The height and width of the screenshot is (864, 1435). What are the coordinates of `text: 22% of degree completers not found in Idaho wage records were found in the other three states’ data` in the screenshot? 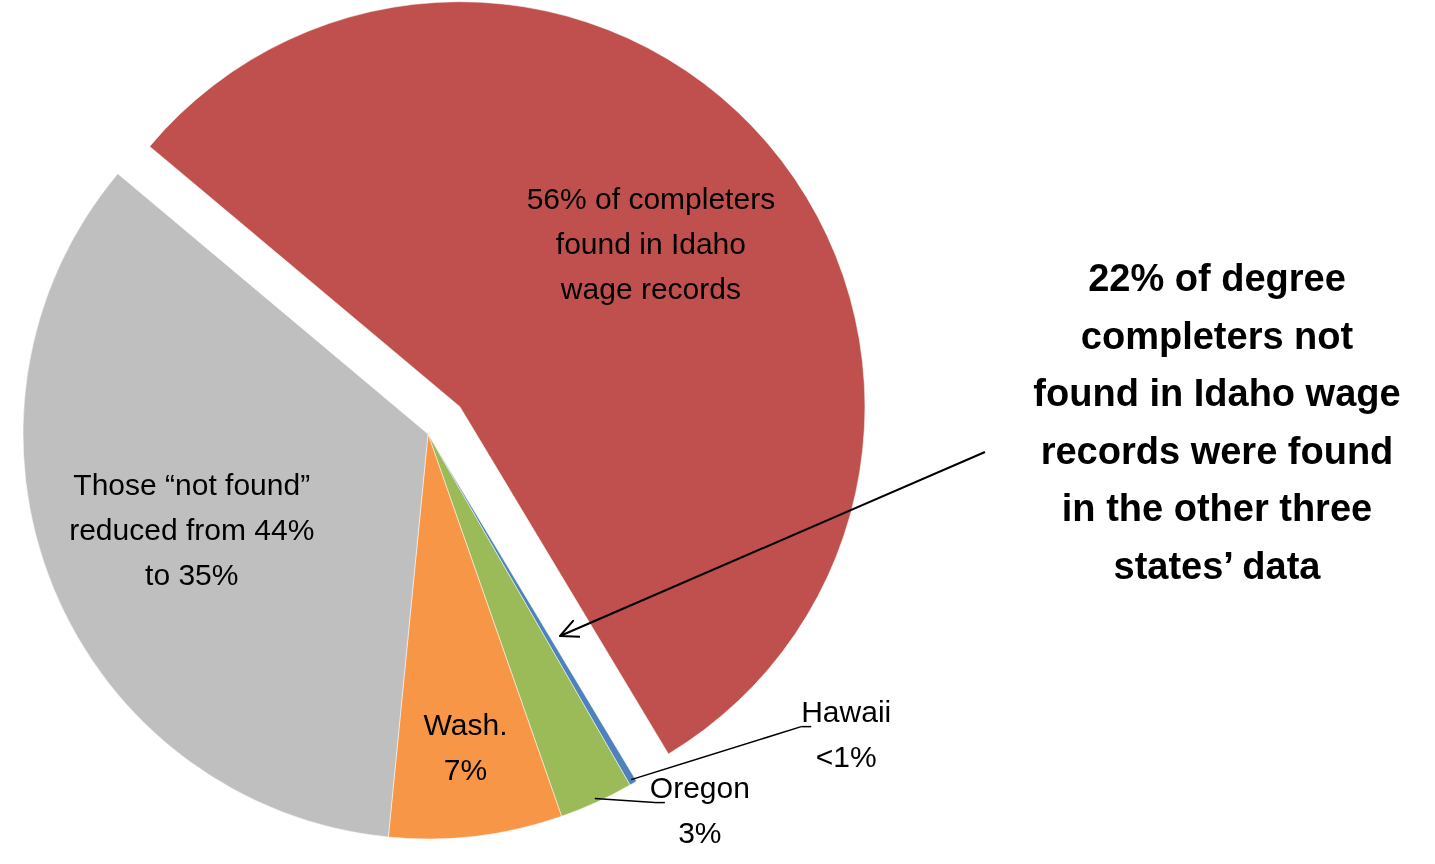 It's located at (1217, 422).